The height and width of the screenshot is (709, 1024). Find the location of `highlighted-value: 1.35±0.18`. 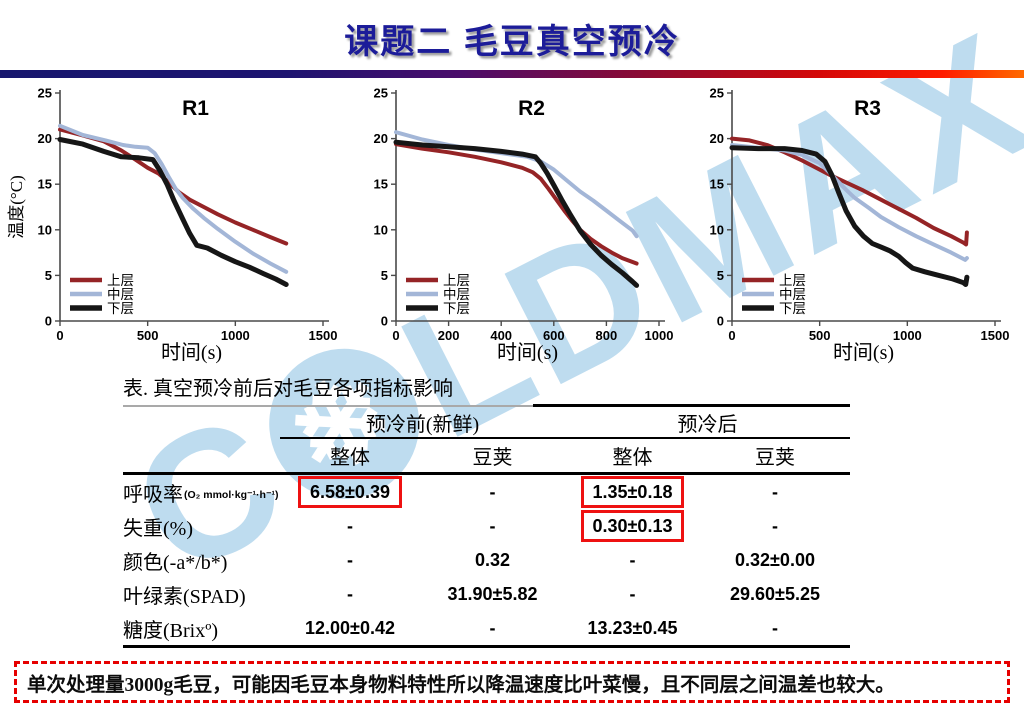

highlighted-value: 1.35±0.18 is located at coordinates (632, 492).